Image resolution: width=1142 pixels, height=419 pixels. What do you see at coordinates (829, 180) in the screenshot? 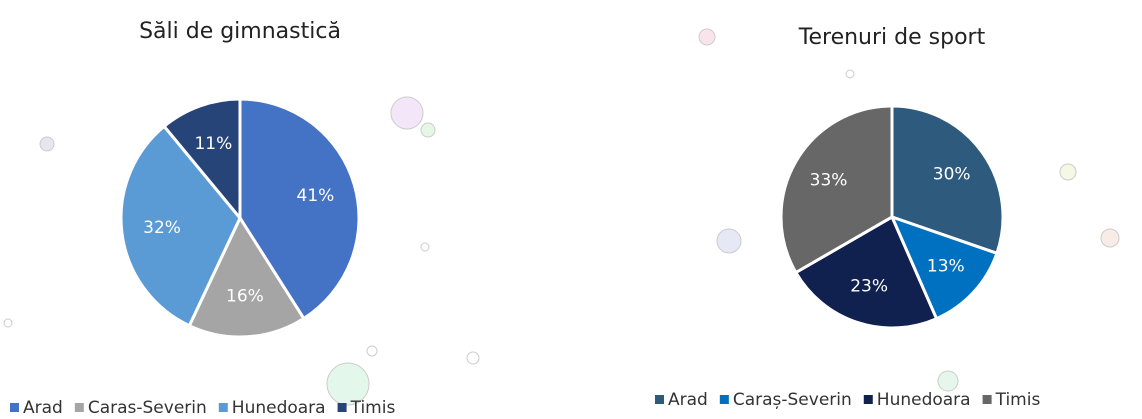
I see `data-label: 33%` at bounding box center [829, 180].